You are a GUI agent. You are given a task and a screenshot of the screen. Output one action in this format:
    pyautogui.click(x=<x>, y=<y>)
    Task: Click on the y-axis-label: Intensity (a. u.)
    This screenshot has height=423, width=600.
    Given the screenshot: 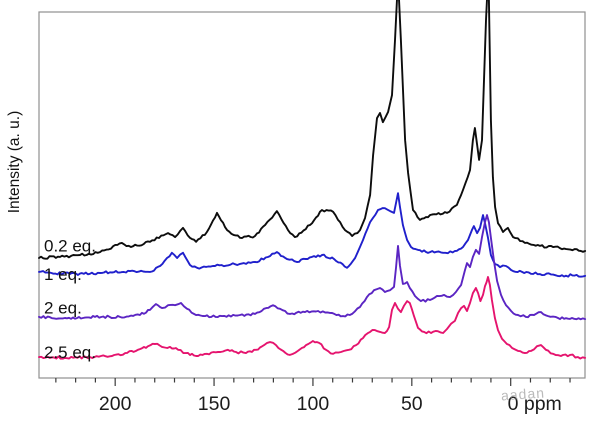 What is the action you would take?
    pyautogui.click(x=14, y=162)
    